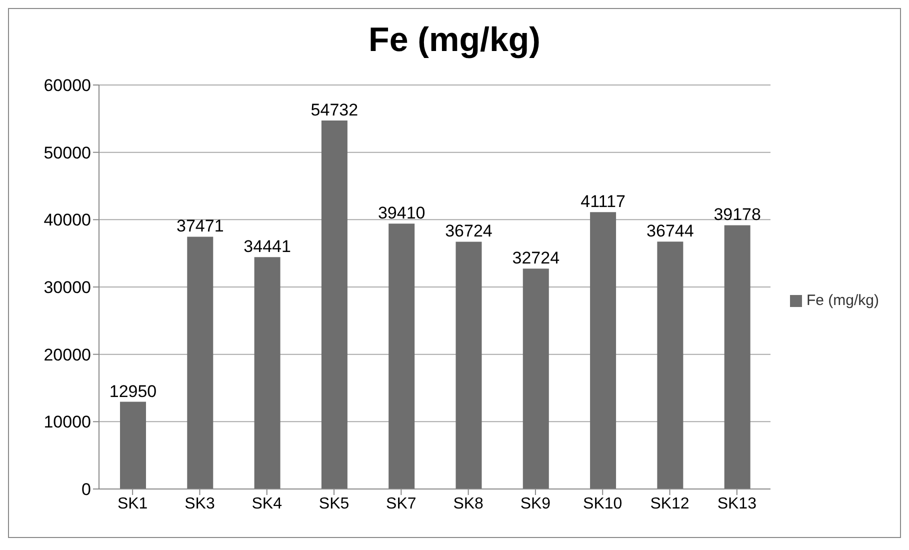 Image resolution: width=909 pixels, height=550 pixels. What do you see at coordinates (468, 231) in the screenshot?
I see `data-label: 36724` at bounding box center [468, 231].